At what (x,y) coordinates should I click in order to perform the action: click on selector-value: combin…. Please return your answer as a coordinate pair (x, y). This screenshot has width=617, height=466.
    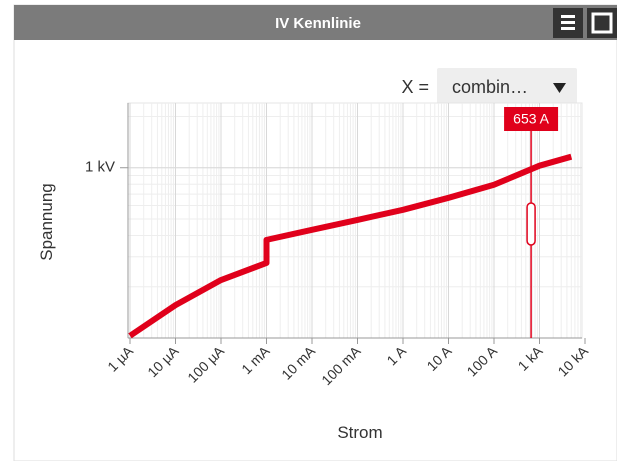
    Looking at the image, I should click on (490, 87).